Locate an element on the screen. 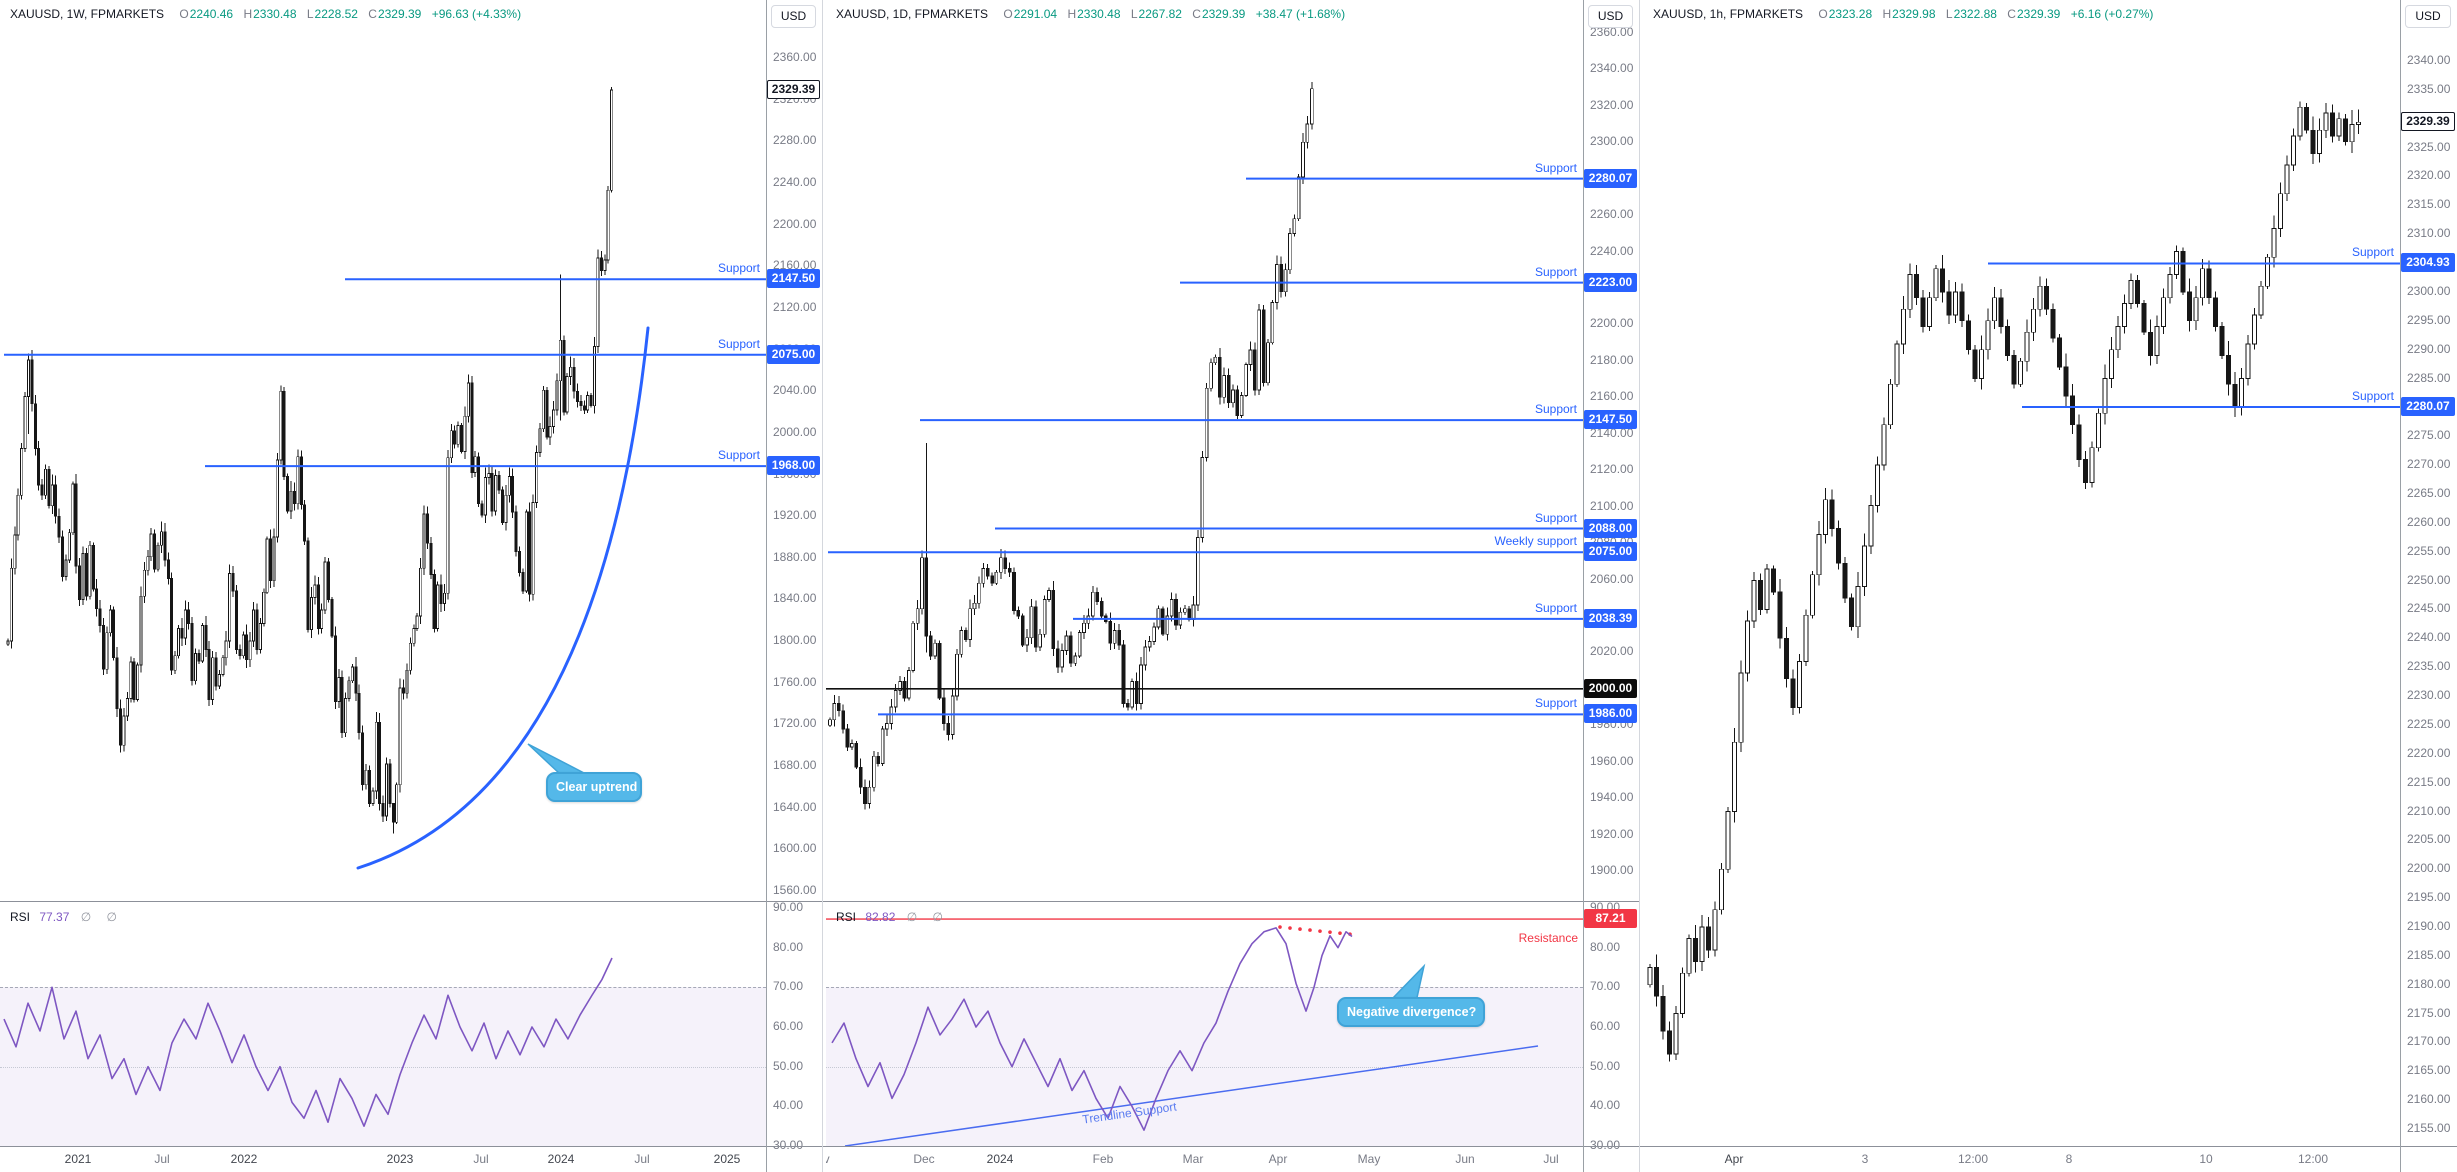  time-axis-1W: Jul2021Jul20222023Jul2024Jul2025 is located at coordinates (383, 1159).